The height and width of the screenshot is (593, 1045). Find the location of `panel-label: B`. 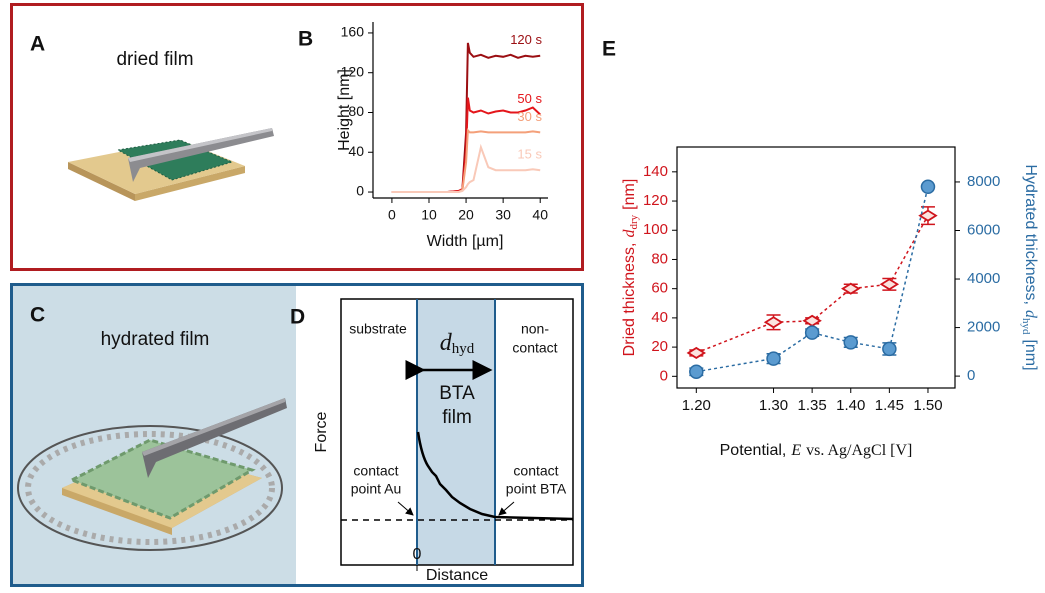

panel-label: B is located at coordinates (305, 39).